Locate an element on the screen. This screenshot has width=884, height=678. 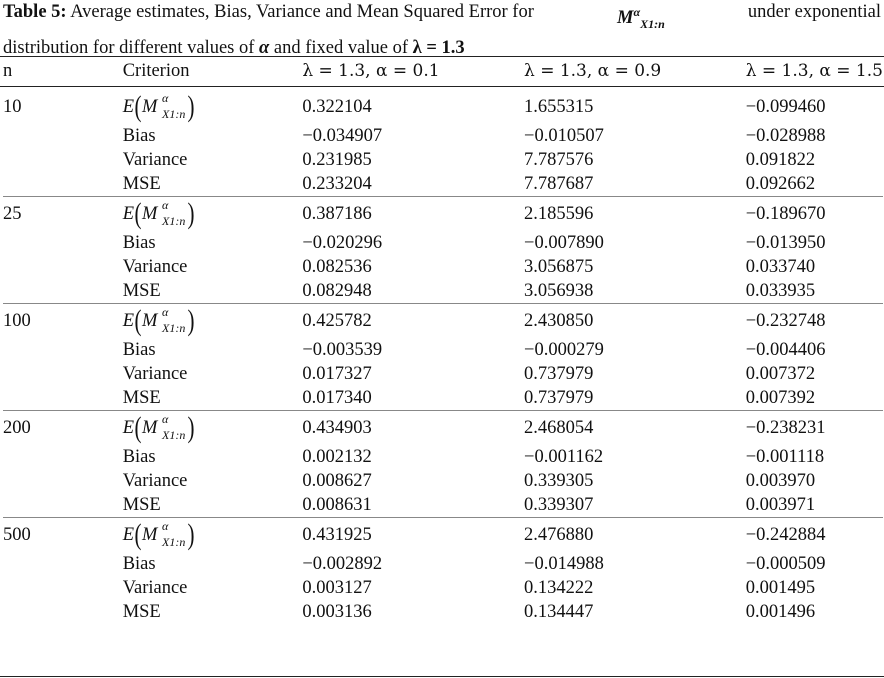
cell-value: −0.232748 is located at coordinates (785, 320).